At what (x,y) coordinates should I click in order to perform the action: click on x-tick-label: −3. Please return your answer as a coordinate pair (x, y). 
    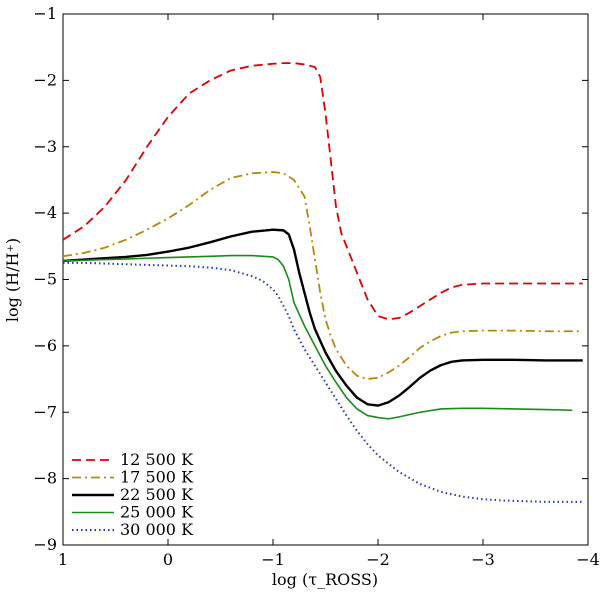
    Looking at the image, I should click on (483, 559).